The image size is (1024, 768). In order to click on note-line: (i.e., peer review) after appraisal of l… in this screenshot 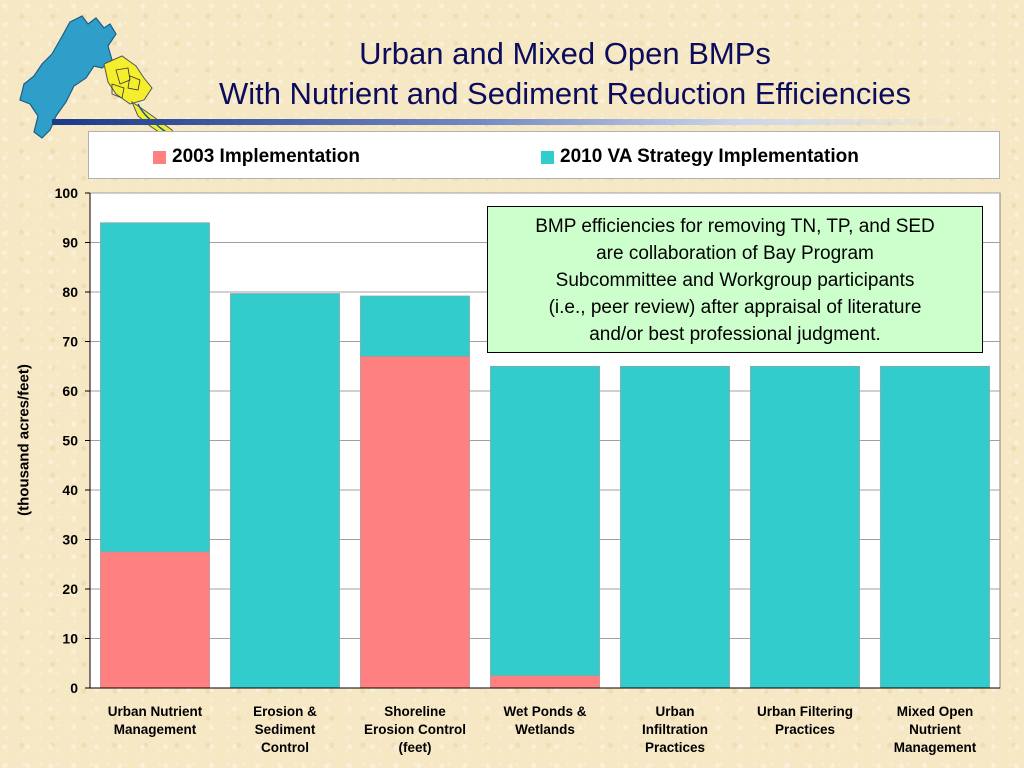, I will do `click(735, 307)`.